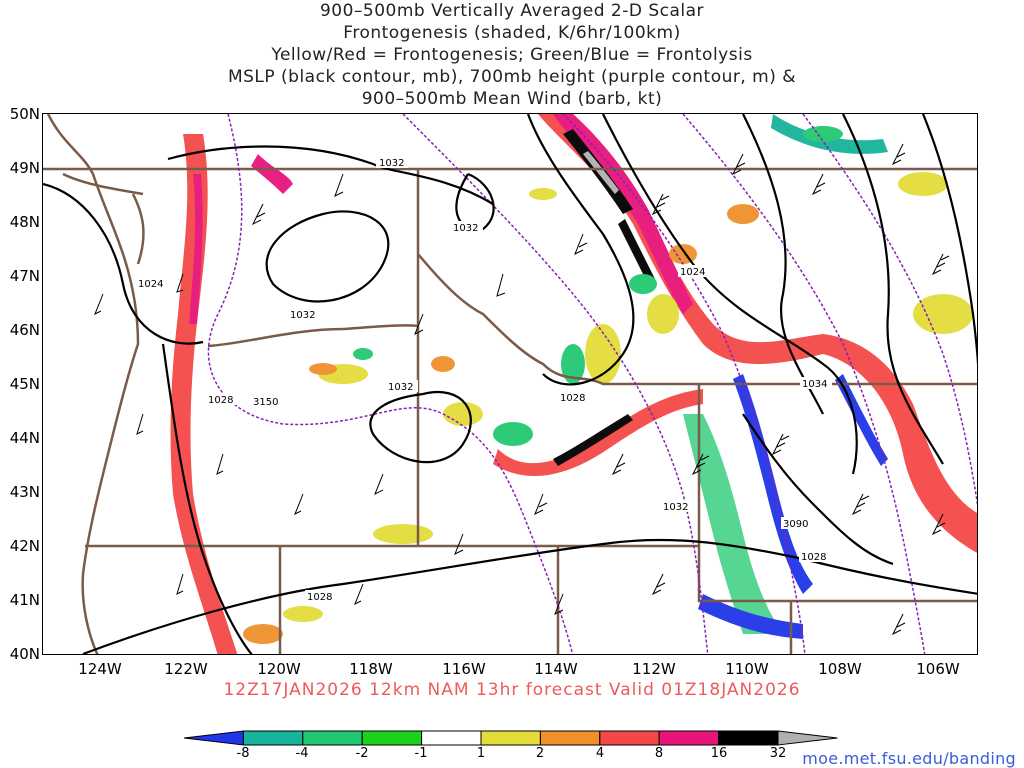 The height and width of the screenshot is (768, 1024). What do you see at coordinates (24, 546) in the screenshot?
I see `lat-label: 42N` at bounding box center [24, 546].